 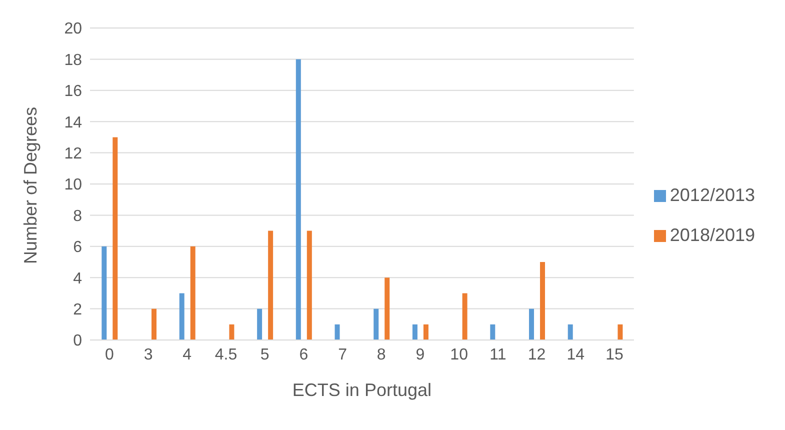 I want to click on y-axis-title: Number of Degrees, so click(x=30, y=185).